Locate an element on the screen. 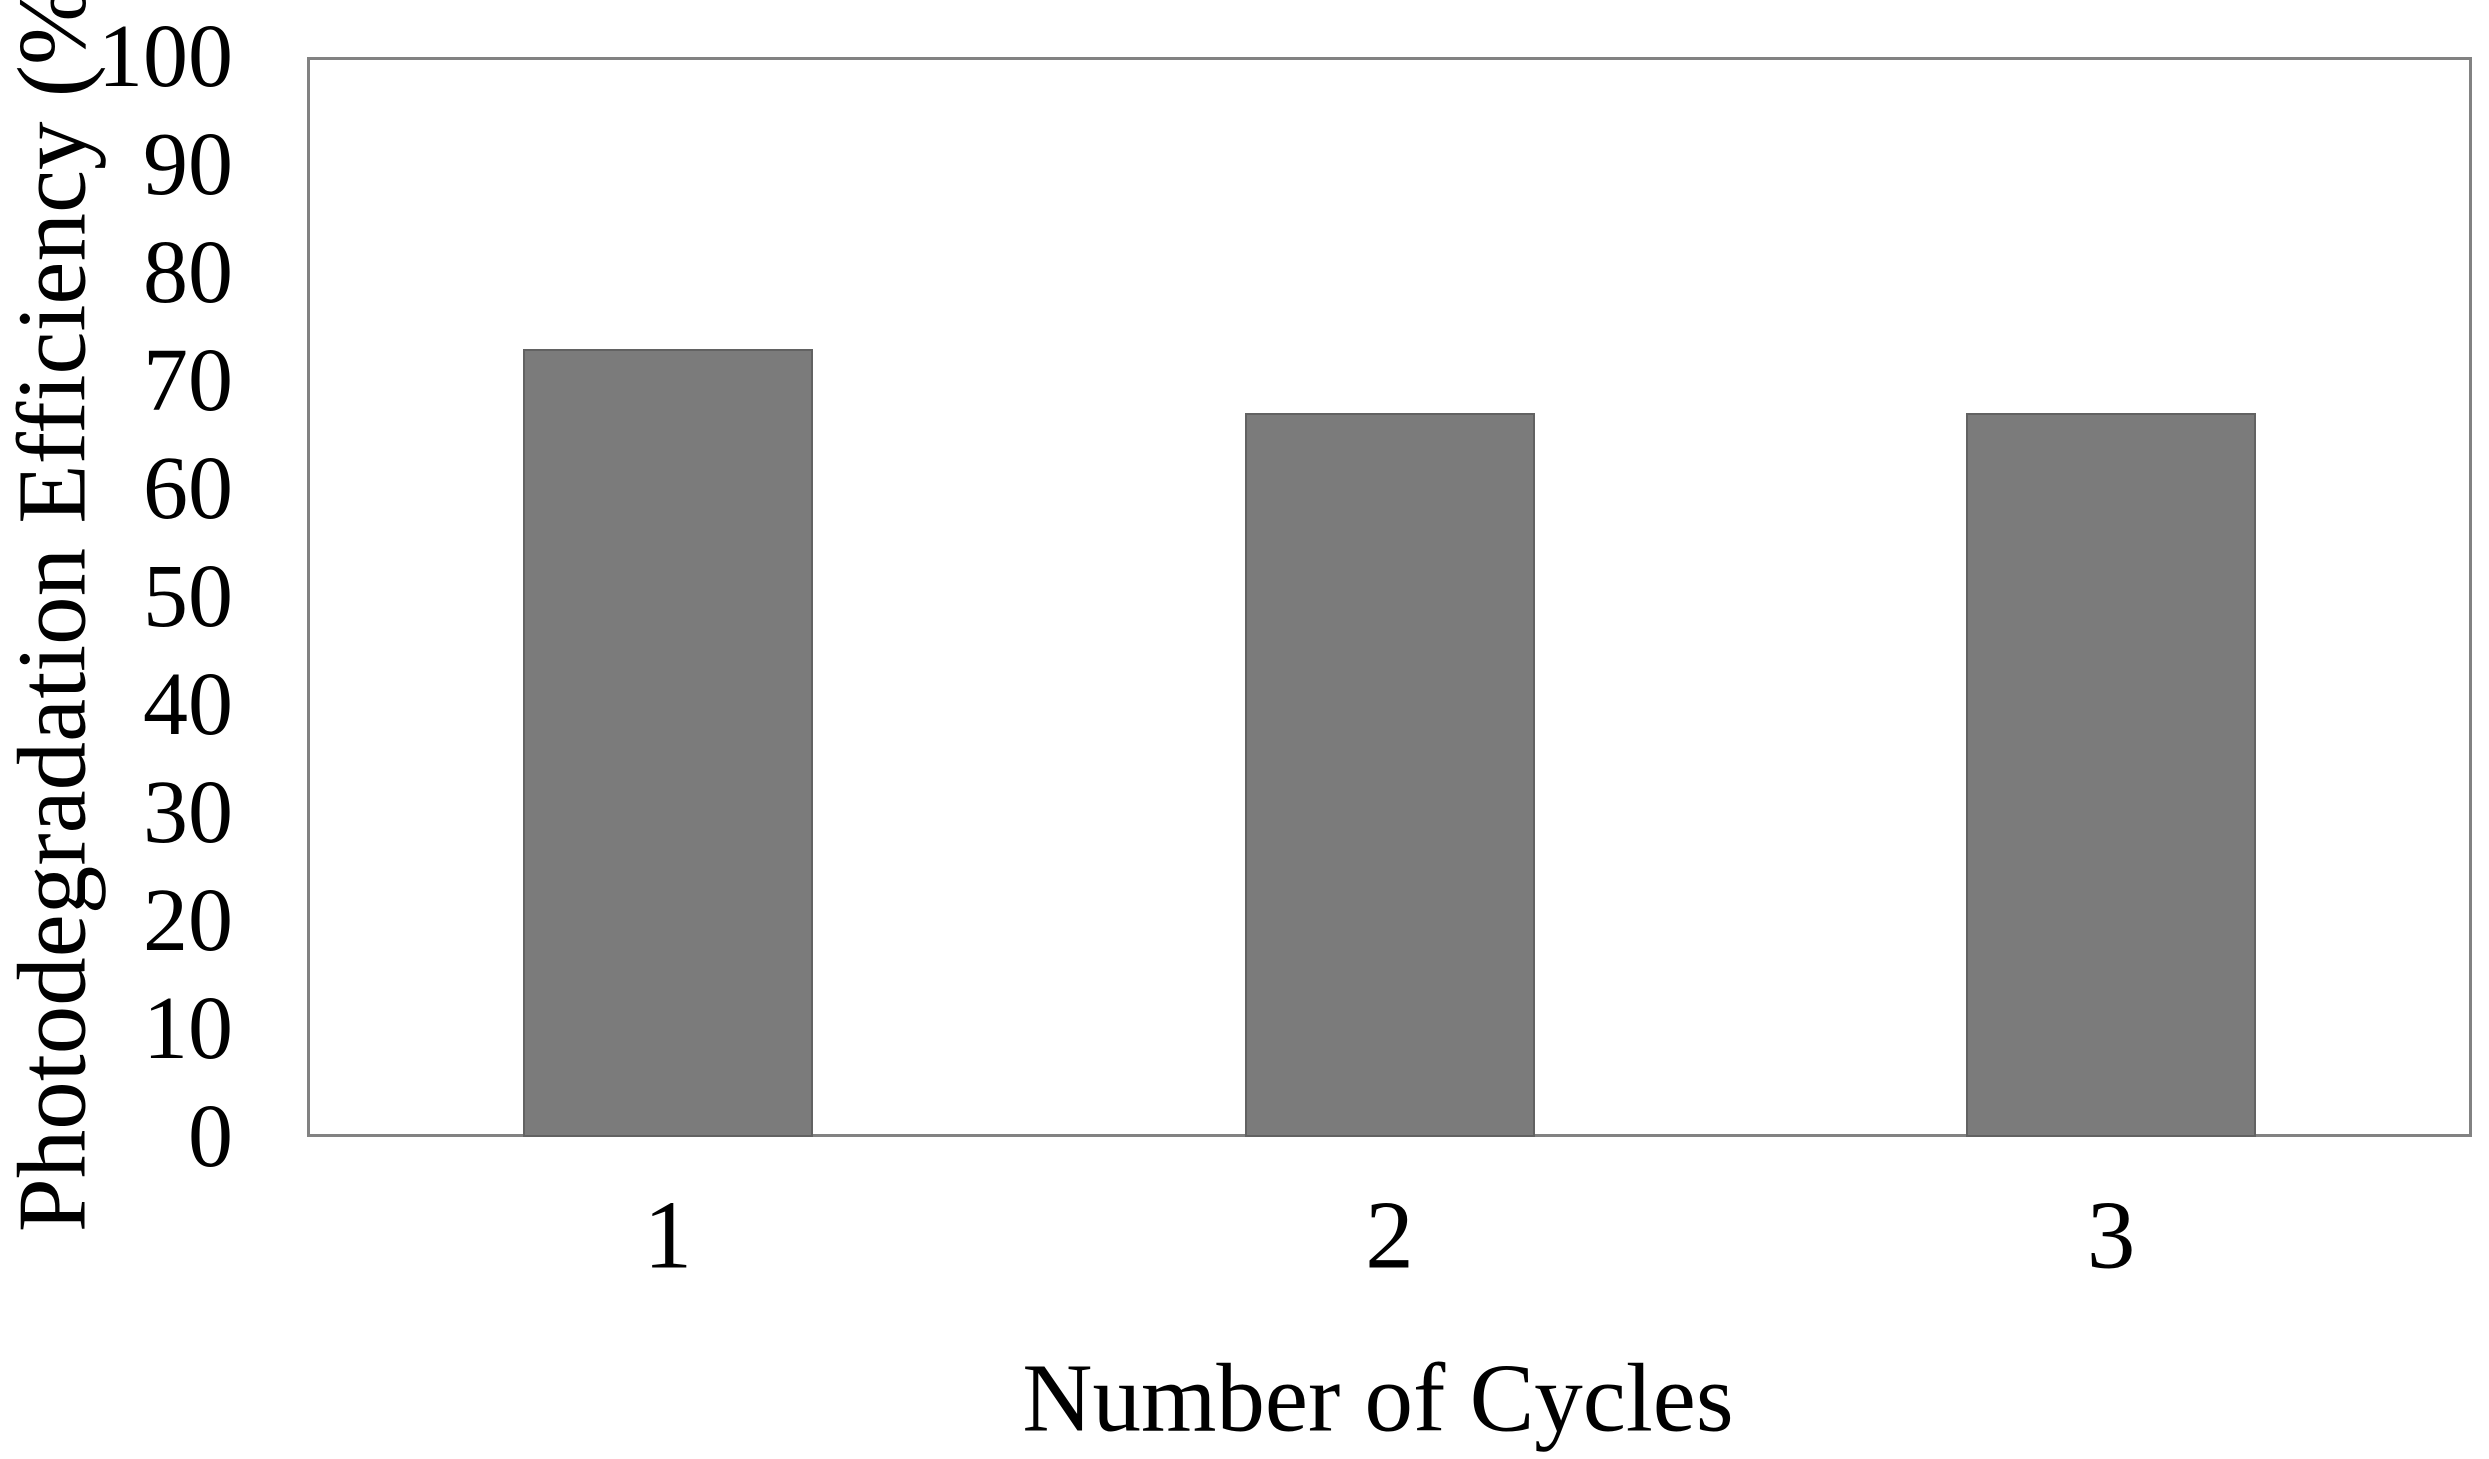 This screenshot has width=2489, height=1459. x-tick-label: 3 is located at coordinates (2111, 1235).